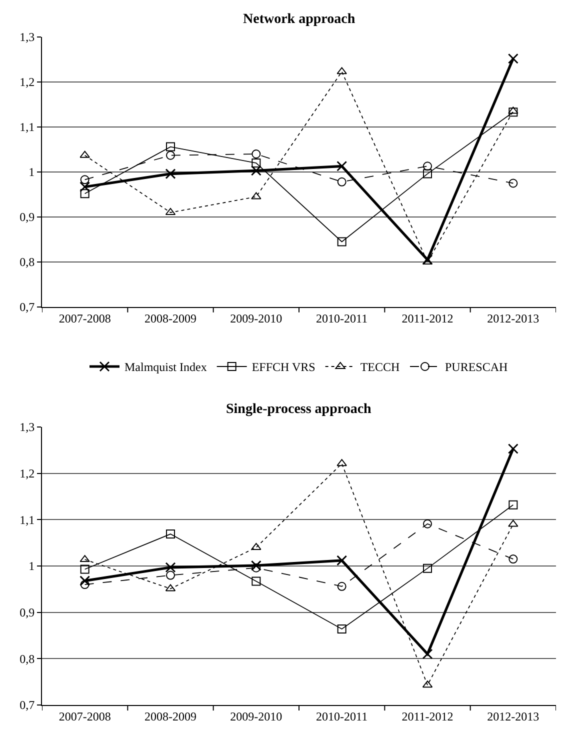  I want to click on legend-label: EFFCH VRS, so click(284, 367).